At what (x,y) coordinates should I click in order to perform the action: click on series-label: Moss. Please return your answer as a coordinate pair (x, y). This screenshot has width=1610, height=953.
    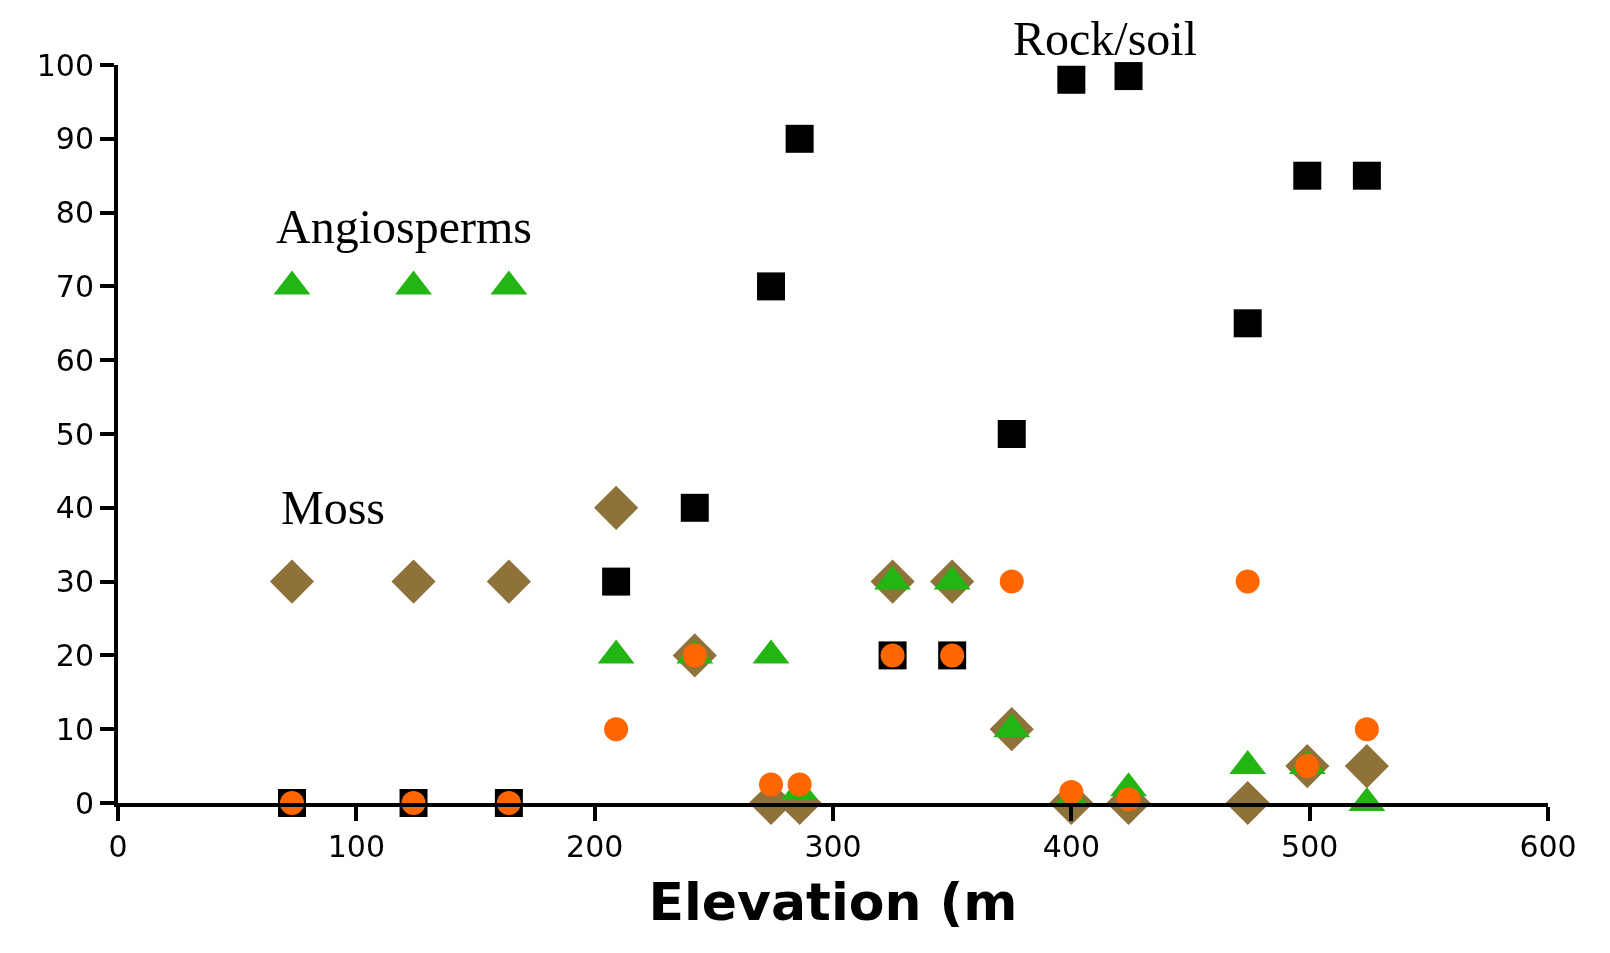
    Looking at the image, I should click on (333, 507).